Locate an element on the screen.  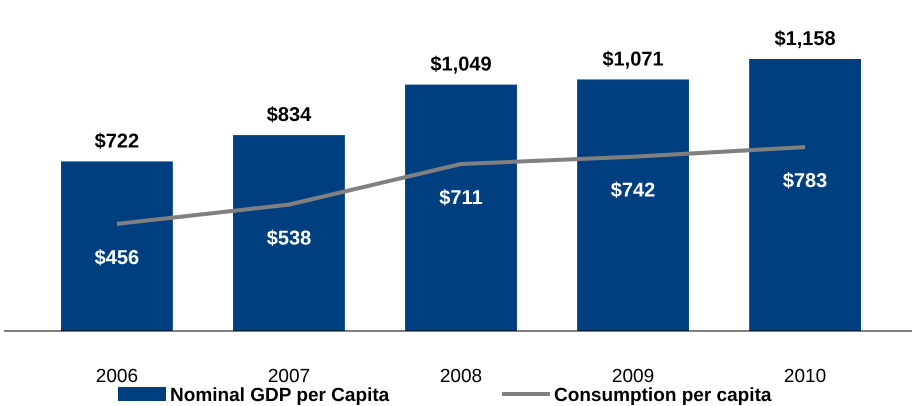
data-label: $1,071 is located at coordinates (633, 59).